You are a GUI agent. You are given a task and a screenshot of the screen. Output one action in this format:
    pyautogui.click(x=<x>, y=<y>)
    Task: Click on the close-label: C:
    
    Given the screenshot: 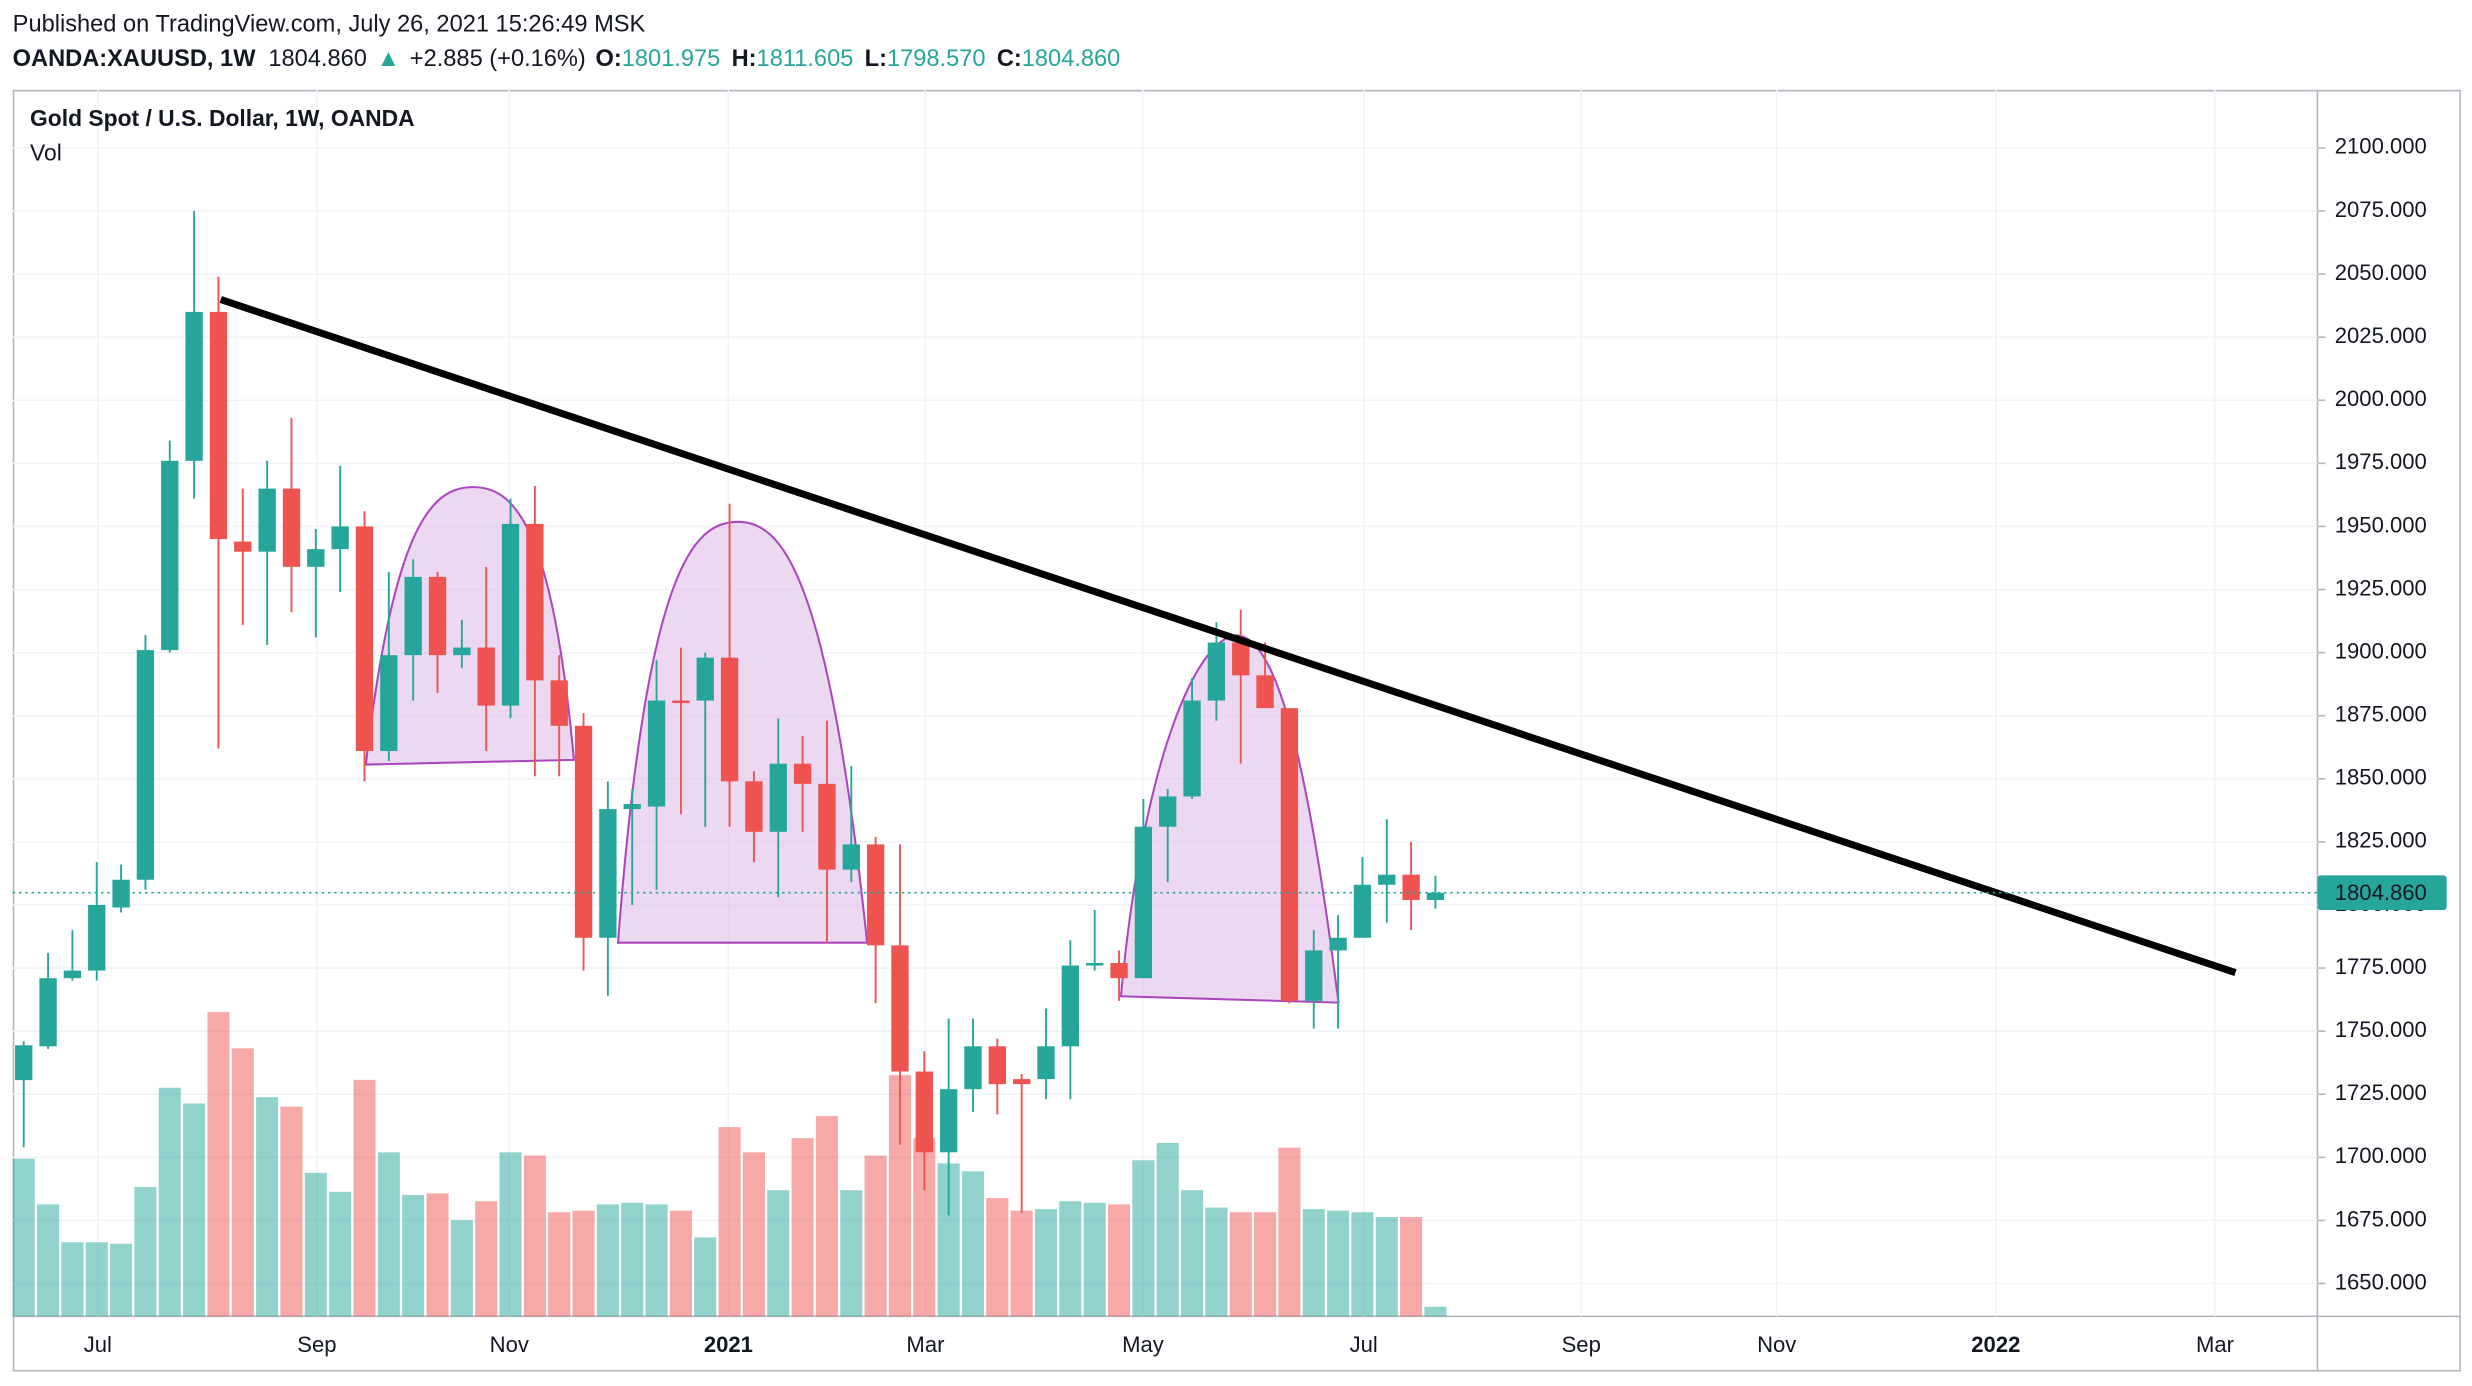 What is the action you would take?
    pyautogui.click(x=1009, y=59)
    